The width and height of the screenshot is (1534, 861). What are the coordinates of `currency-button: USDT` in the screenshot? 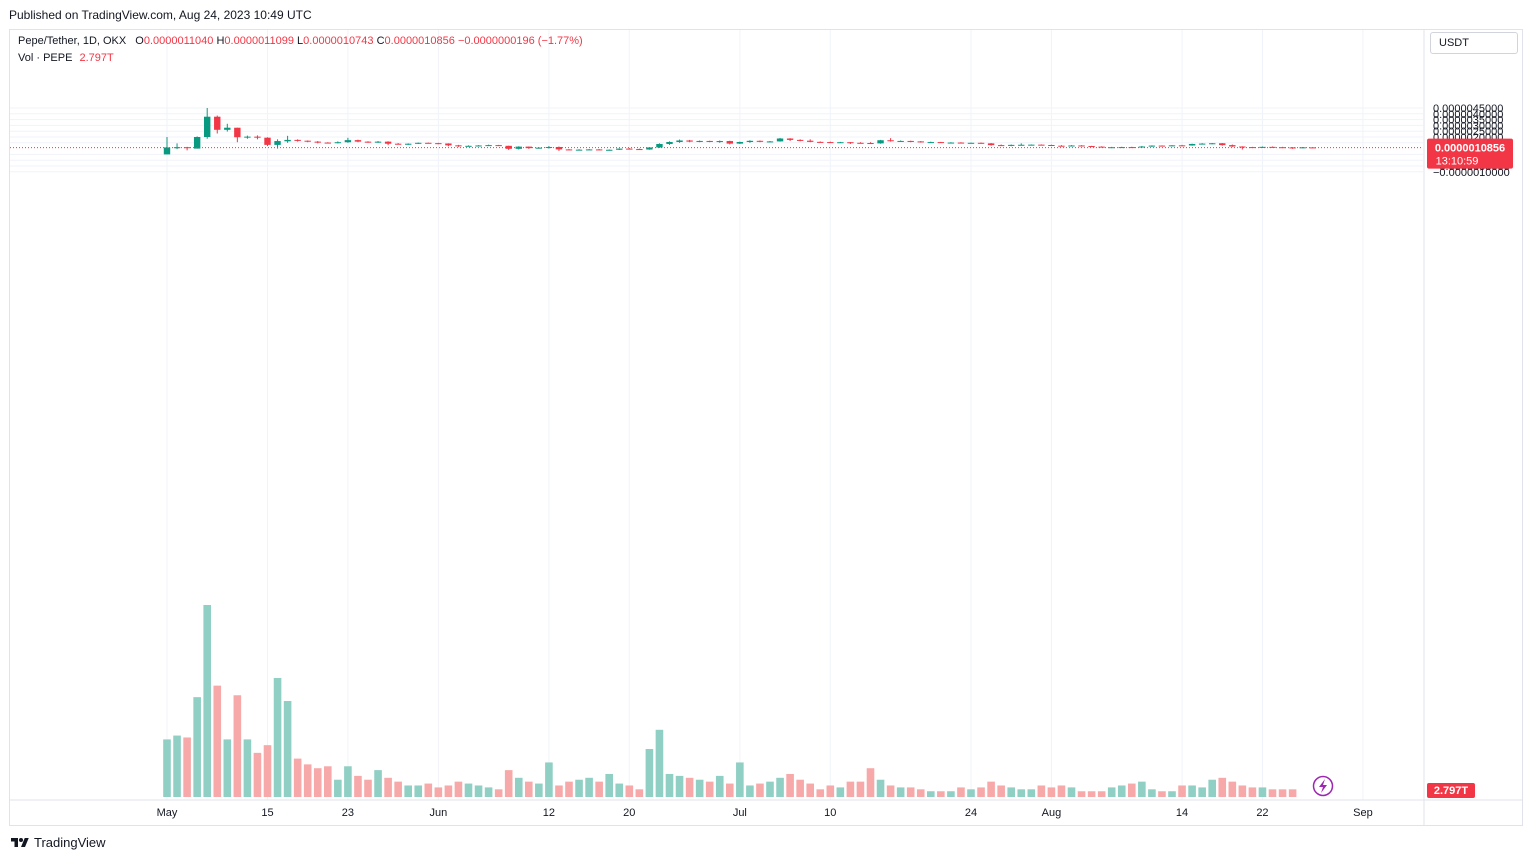 It's located at (1474, 43).